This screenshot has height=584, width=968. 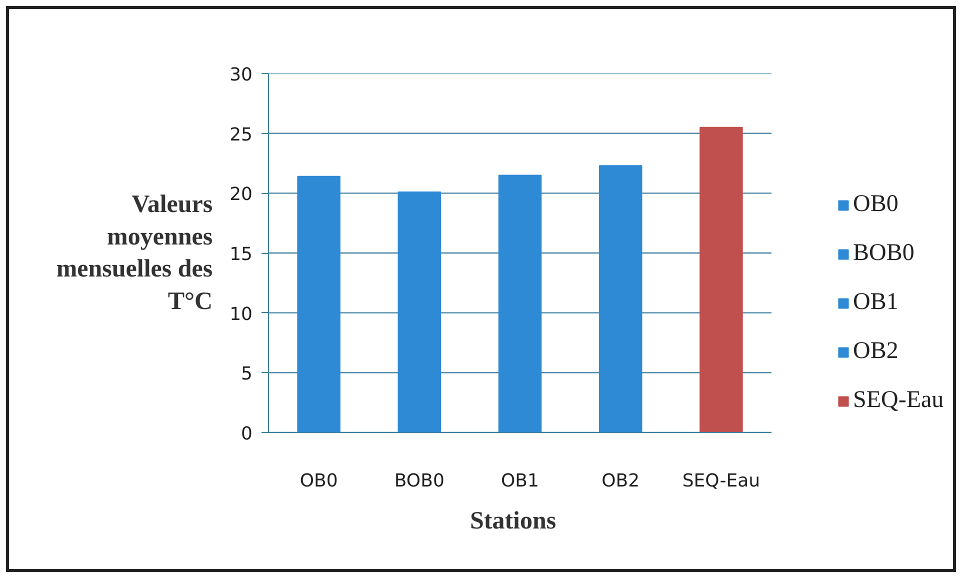 I want to click on y-tick-label: 20, so click(x=241, y=195).